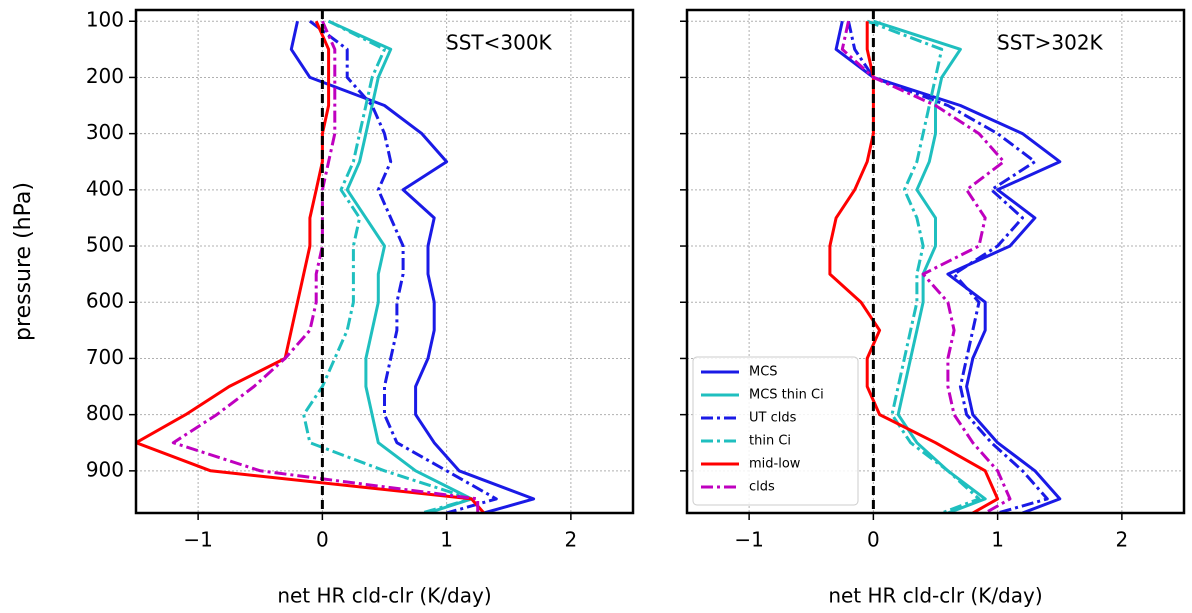 The height and width of the screenshot is (613, 1192). I want to click on legend-label: MCS, so click(763, 372).